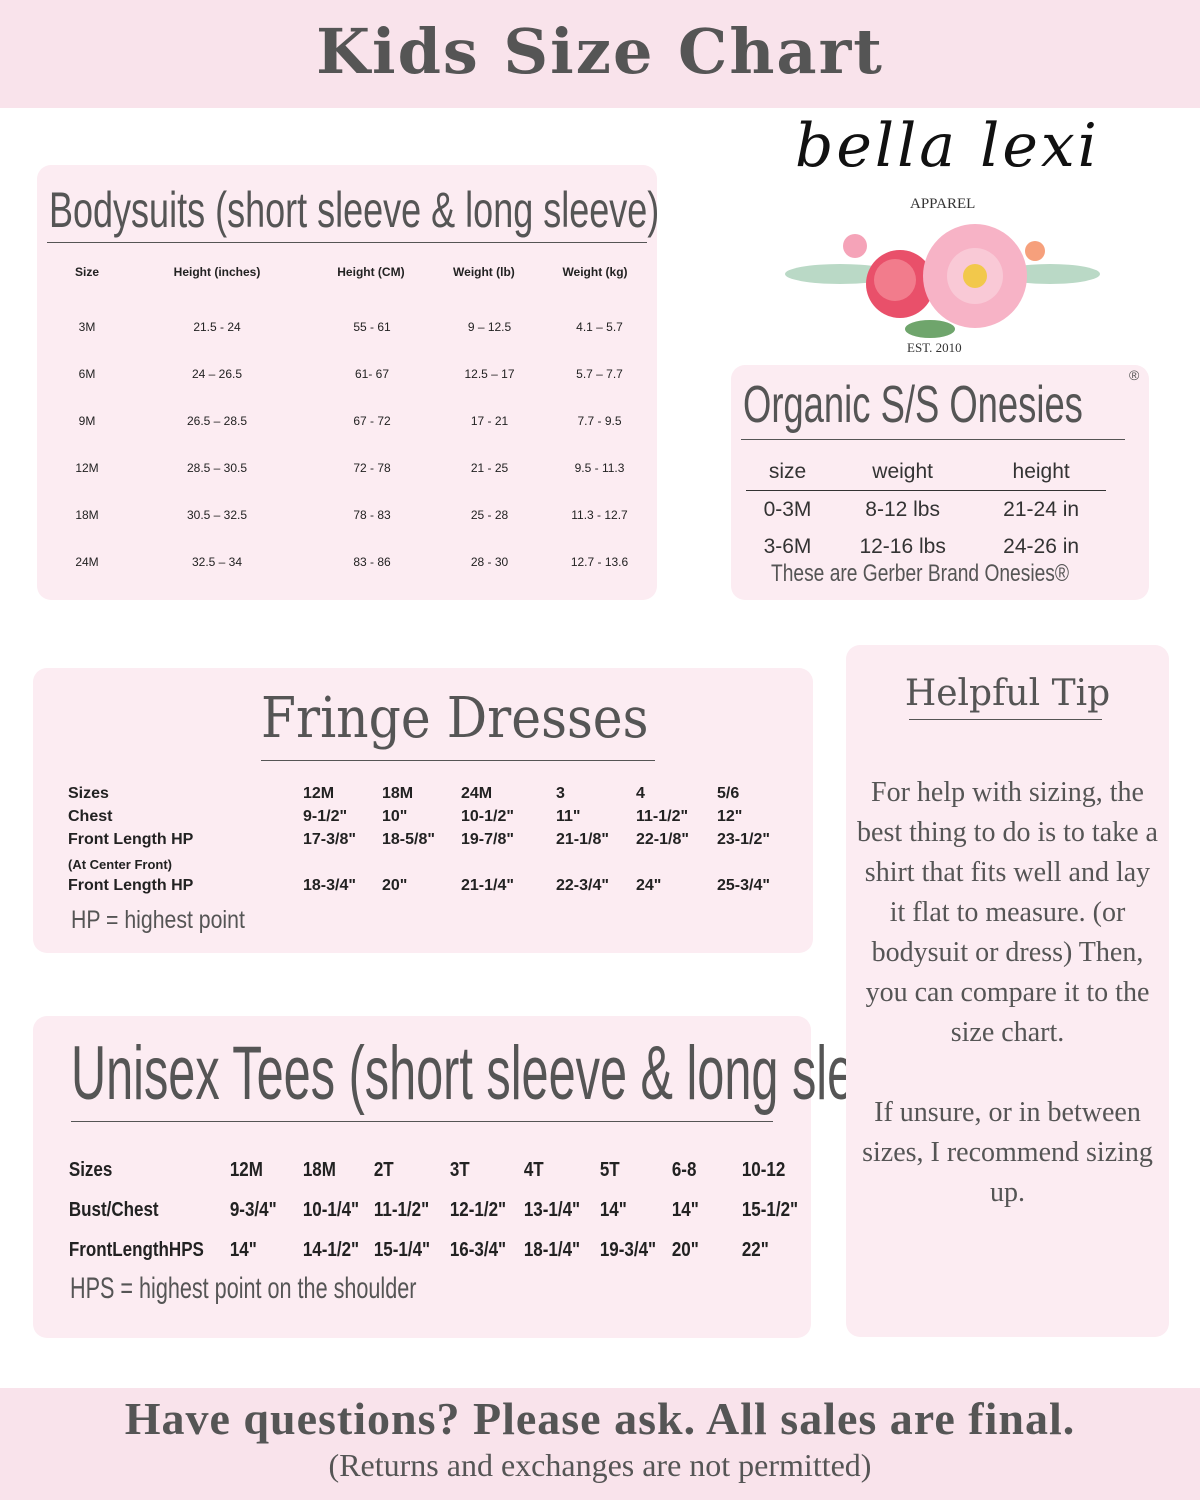 This screenshot has height=1500, width=1200. What do you see at coordinates (158, 920) in the screenshot?
I see `fringe-note: HP = highest point` at bounding box center [158, 920].